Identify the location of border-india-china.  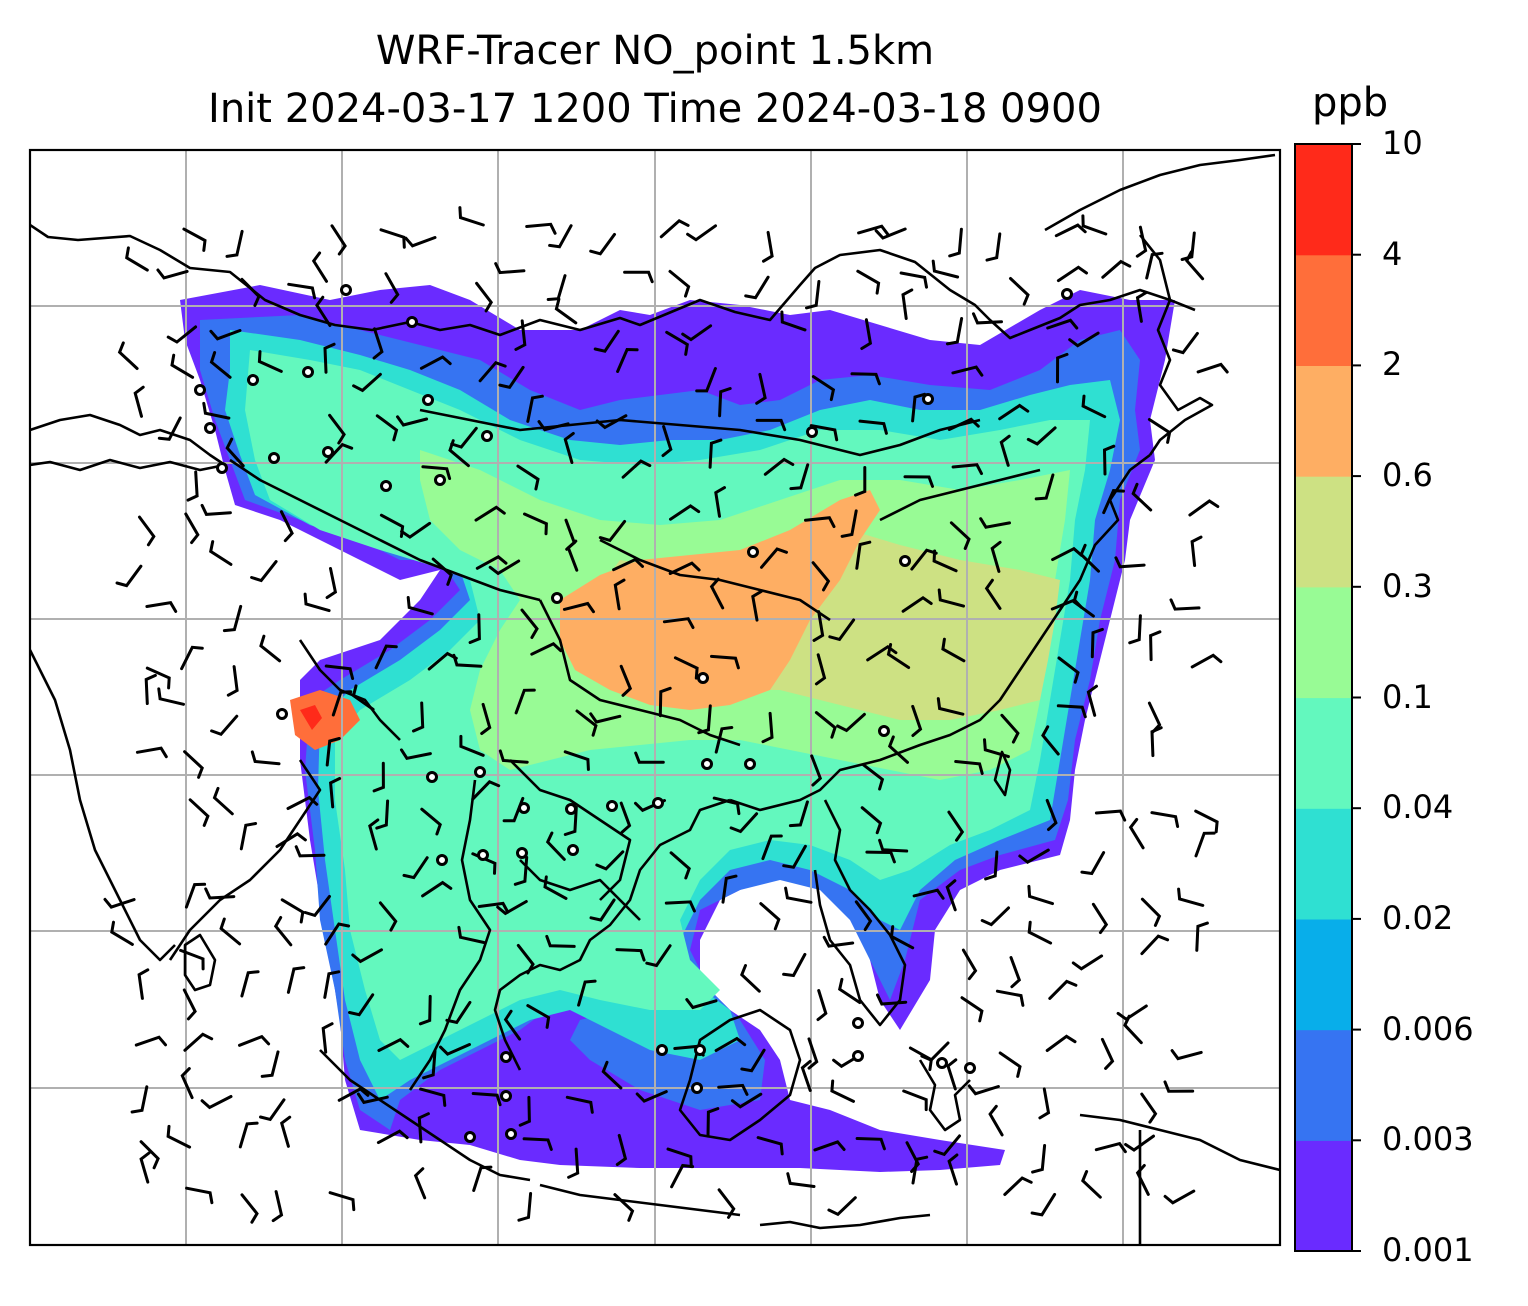
(385, 530).